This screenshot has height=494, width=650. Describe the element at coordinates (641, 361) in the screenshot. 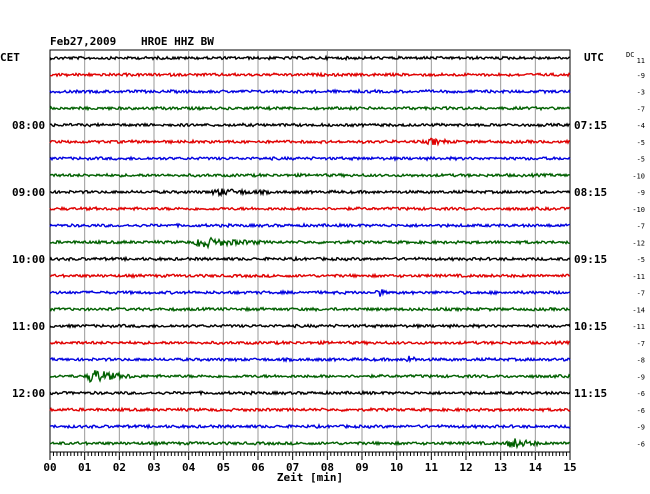

I see `dc-label: -8` at that location.